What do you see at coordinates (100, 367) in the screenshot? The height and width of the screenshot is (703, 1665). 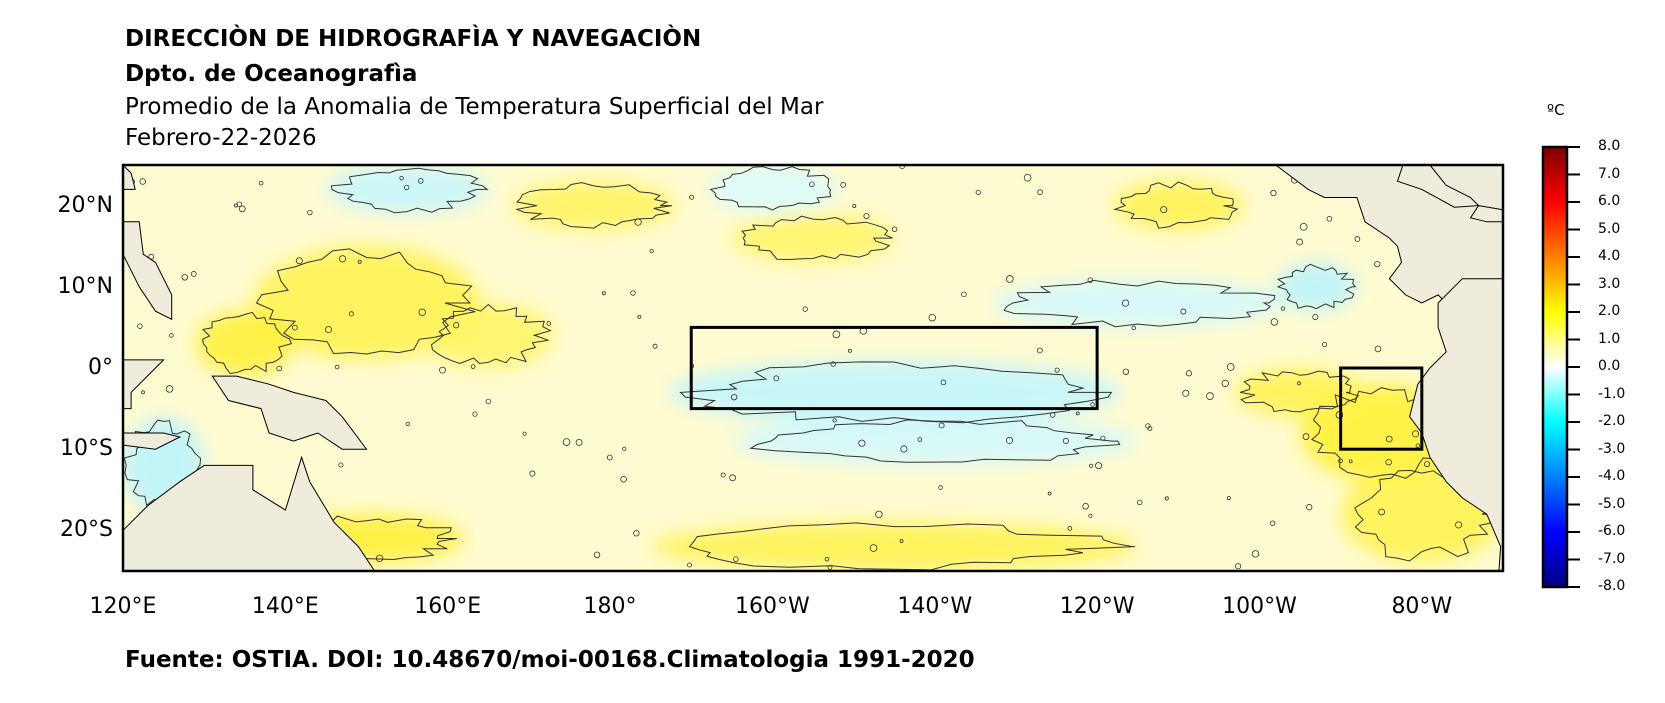 I see `lat-tick-label: 0°` at bounding box center [100, 367].